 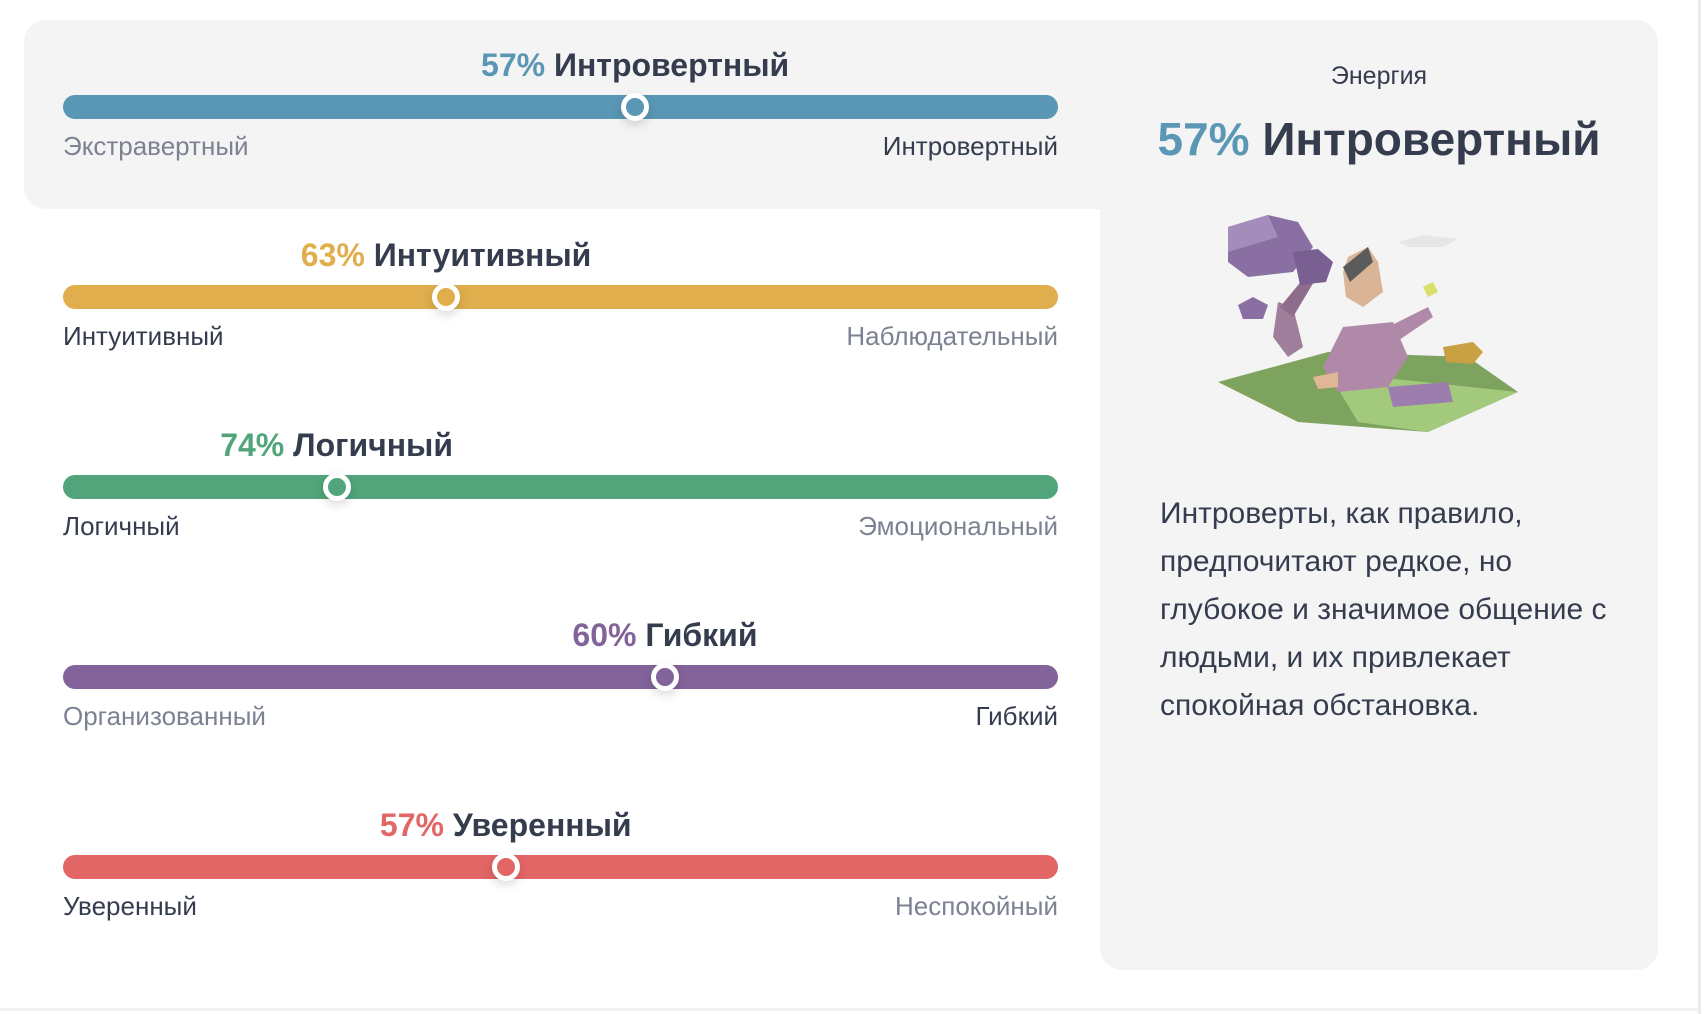 What do you see at coordinates (970, 146) in the screenshot?
I see `trait-right-label: Интровертный` at bounding box center [970, 146].